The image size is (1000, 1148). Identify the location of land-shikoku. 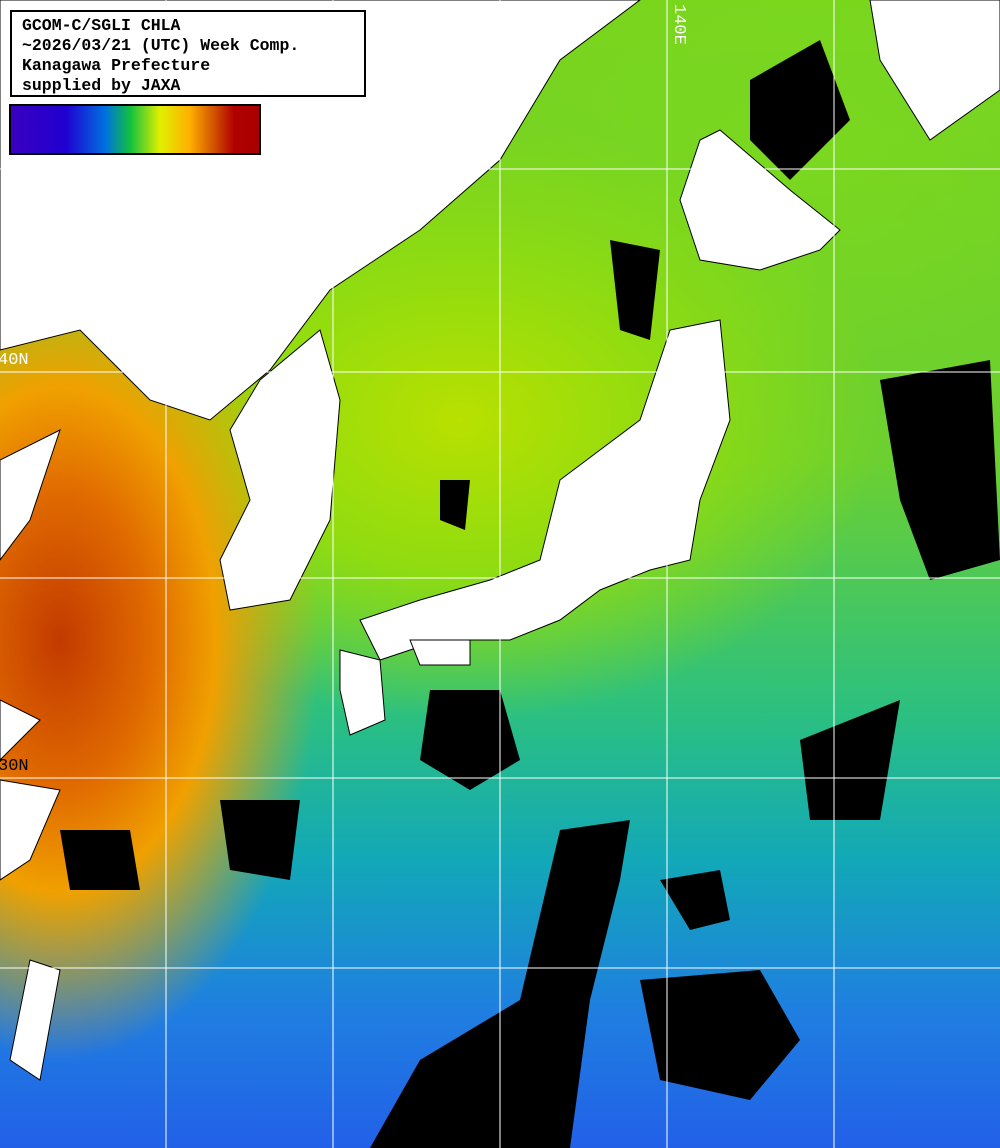
(440, 652).